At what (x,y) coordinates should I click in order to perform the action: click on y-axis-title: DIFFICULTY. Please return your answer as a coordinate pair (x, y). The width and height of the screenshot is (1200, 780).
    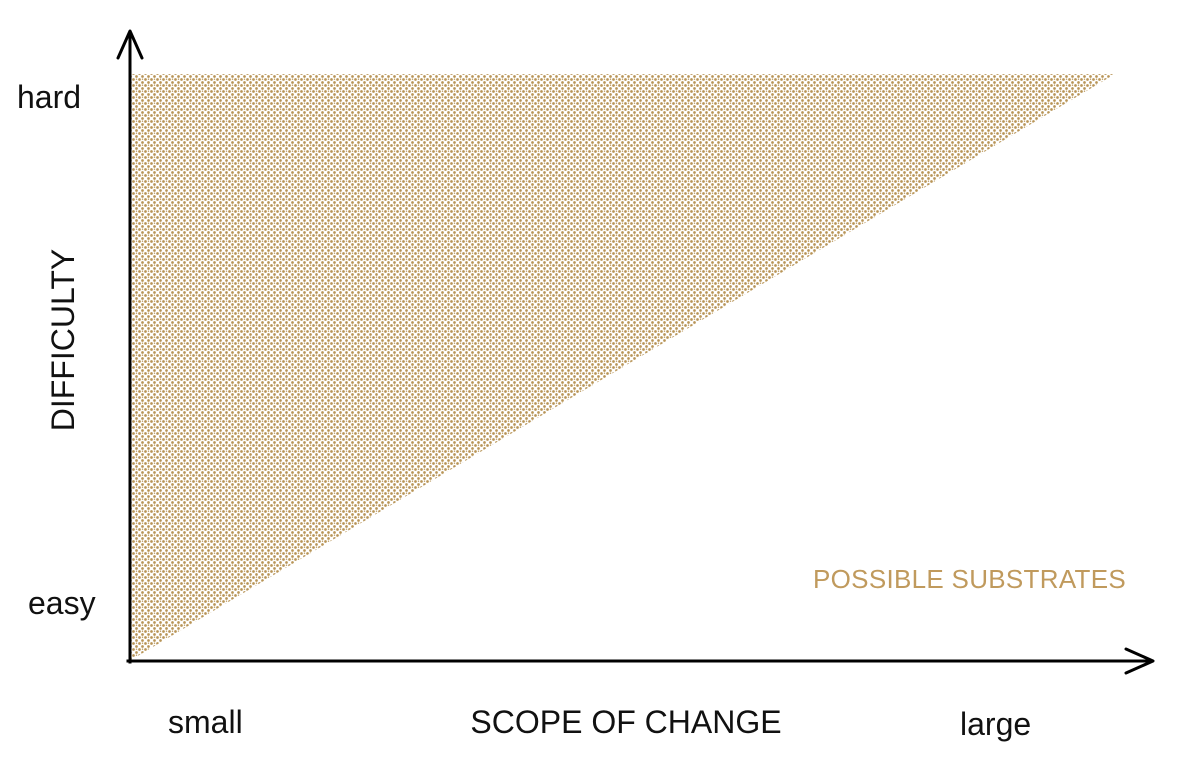
    Looking at the image, I should click on (63, 340).